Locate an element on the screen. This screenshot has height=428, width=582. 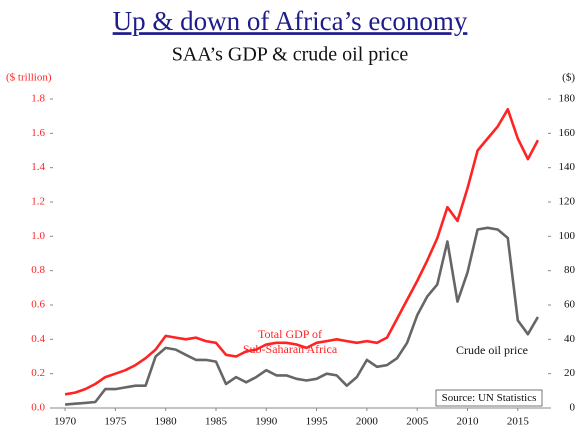
x-tick-label: 2000 is located at coordinates (367, 422).